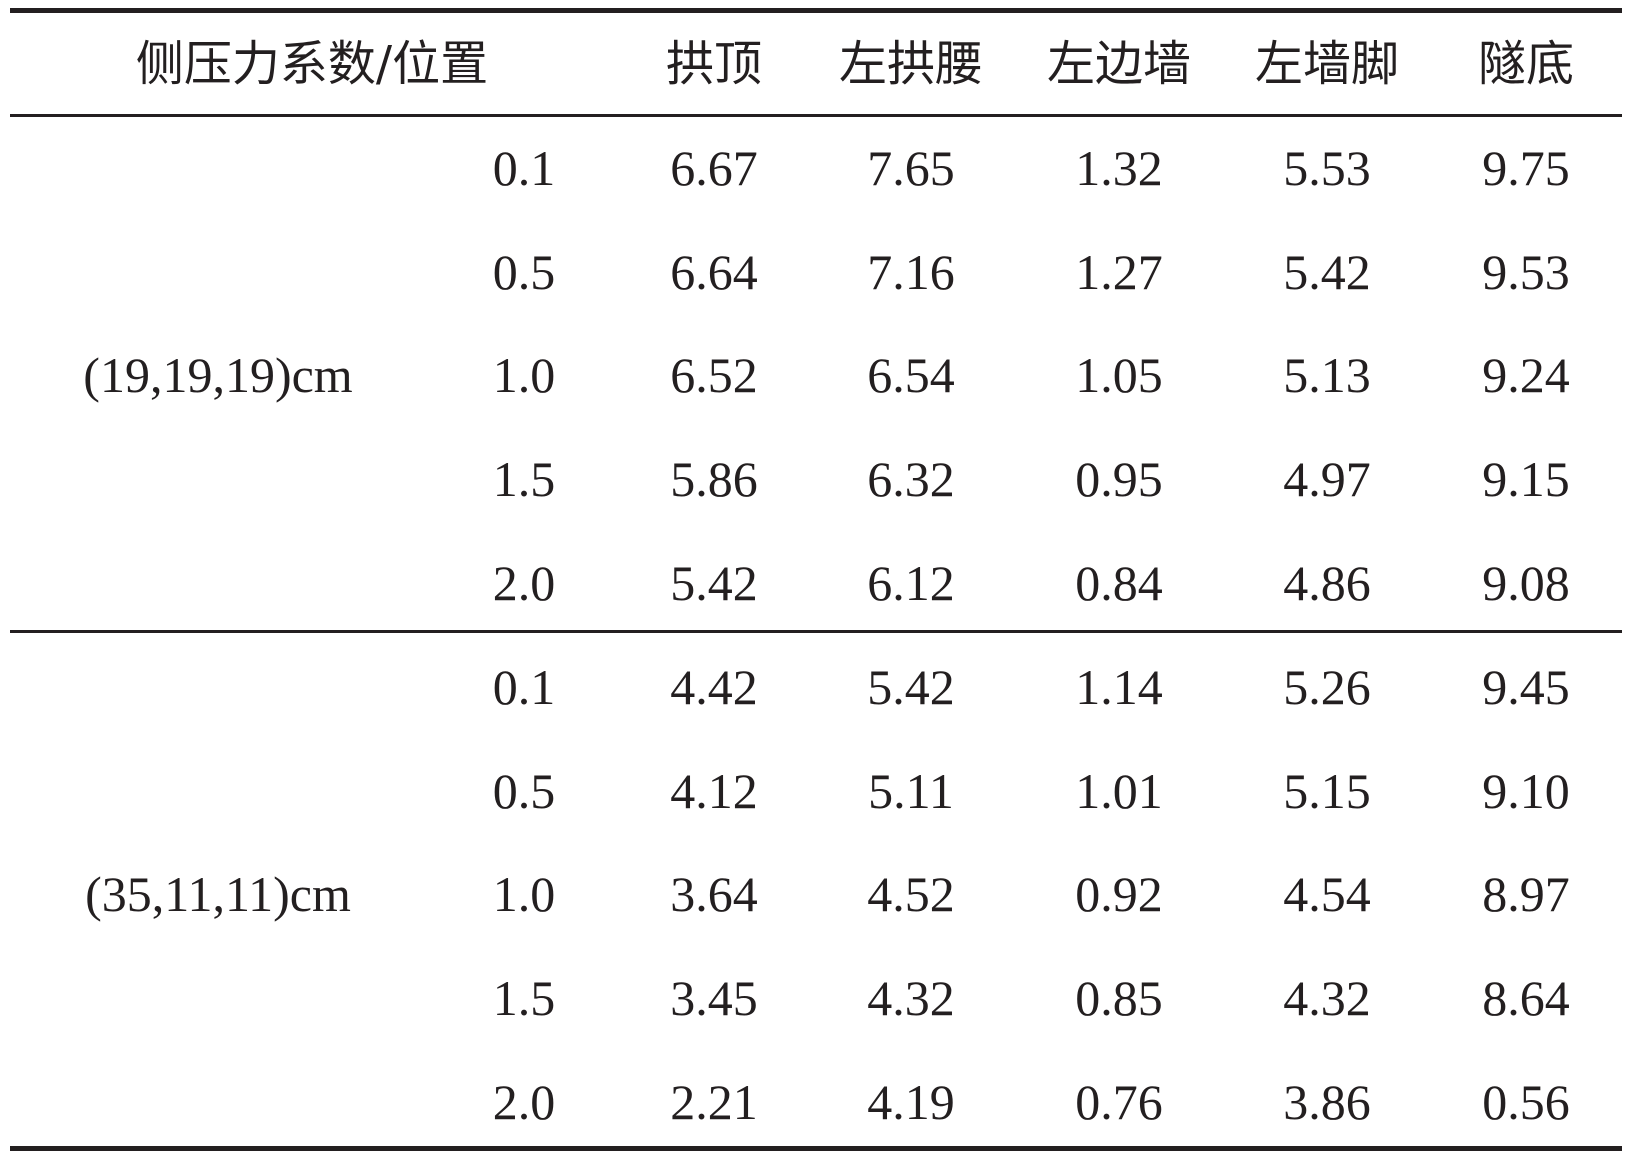 This screenshot has height=1158, width=1625. Describe the element at coordinates (911, 479) in the screenshot. I see `value-cell: 6.32` at that location.